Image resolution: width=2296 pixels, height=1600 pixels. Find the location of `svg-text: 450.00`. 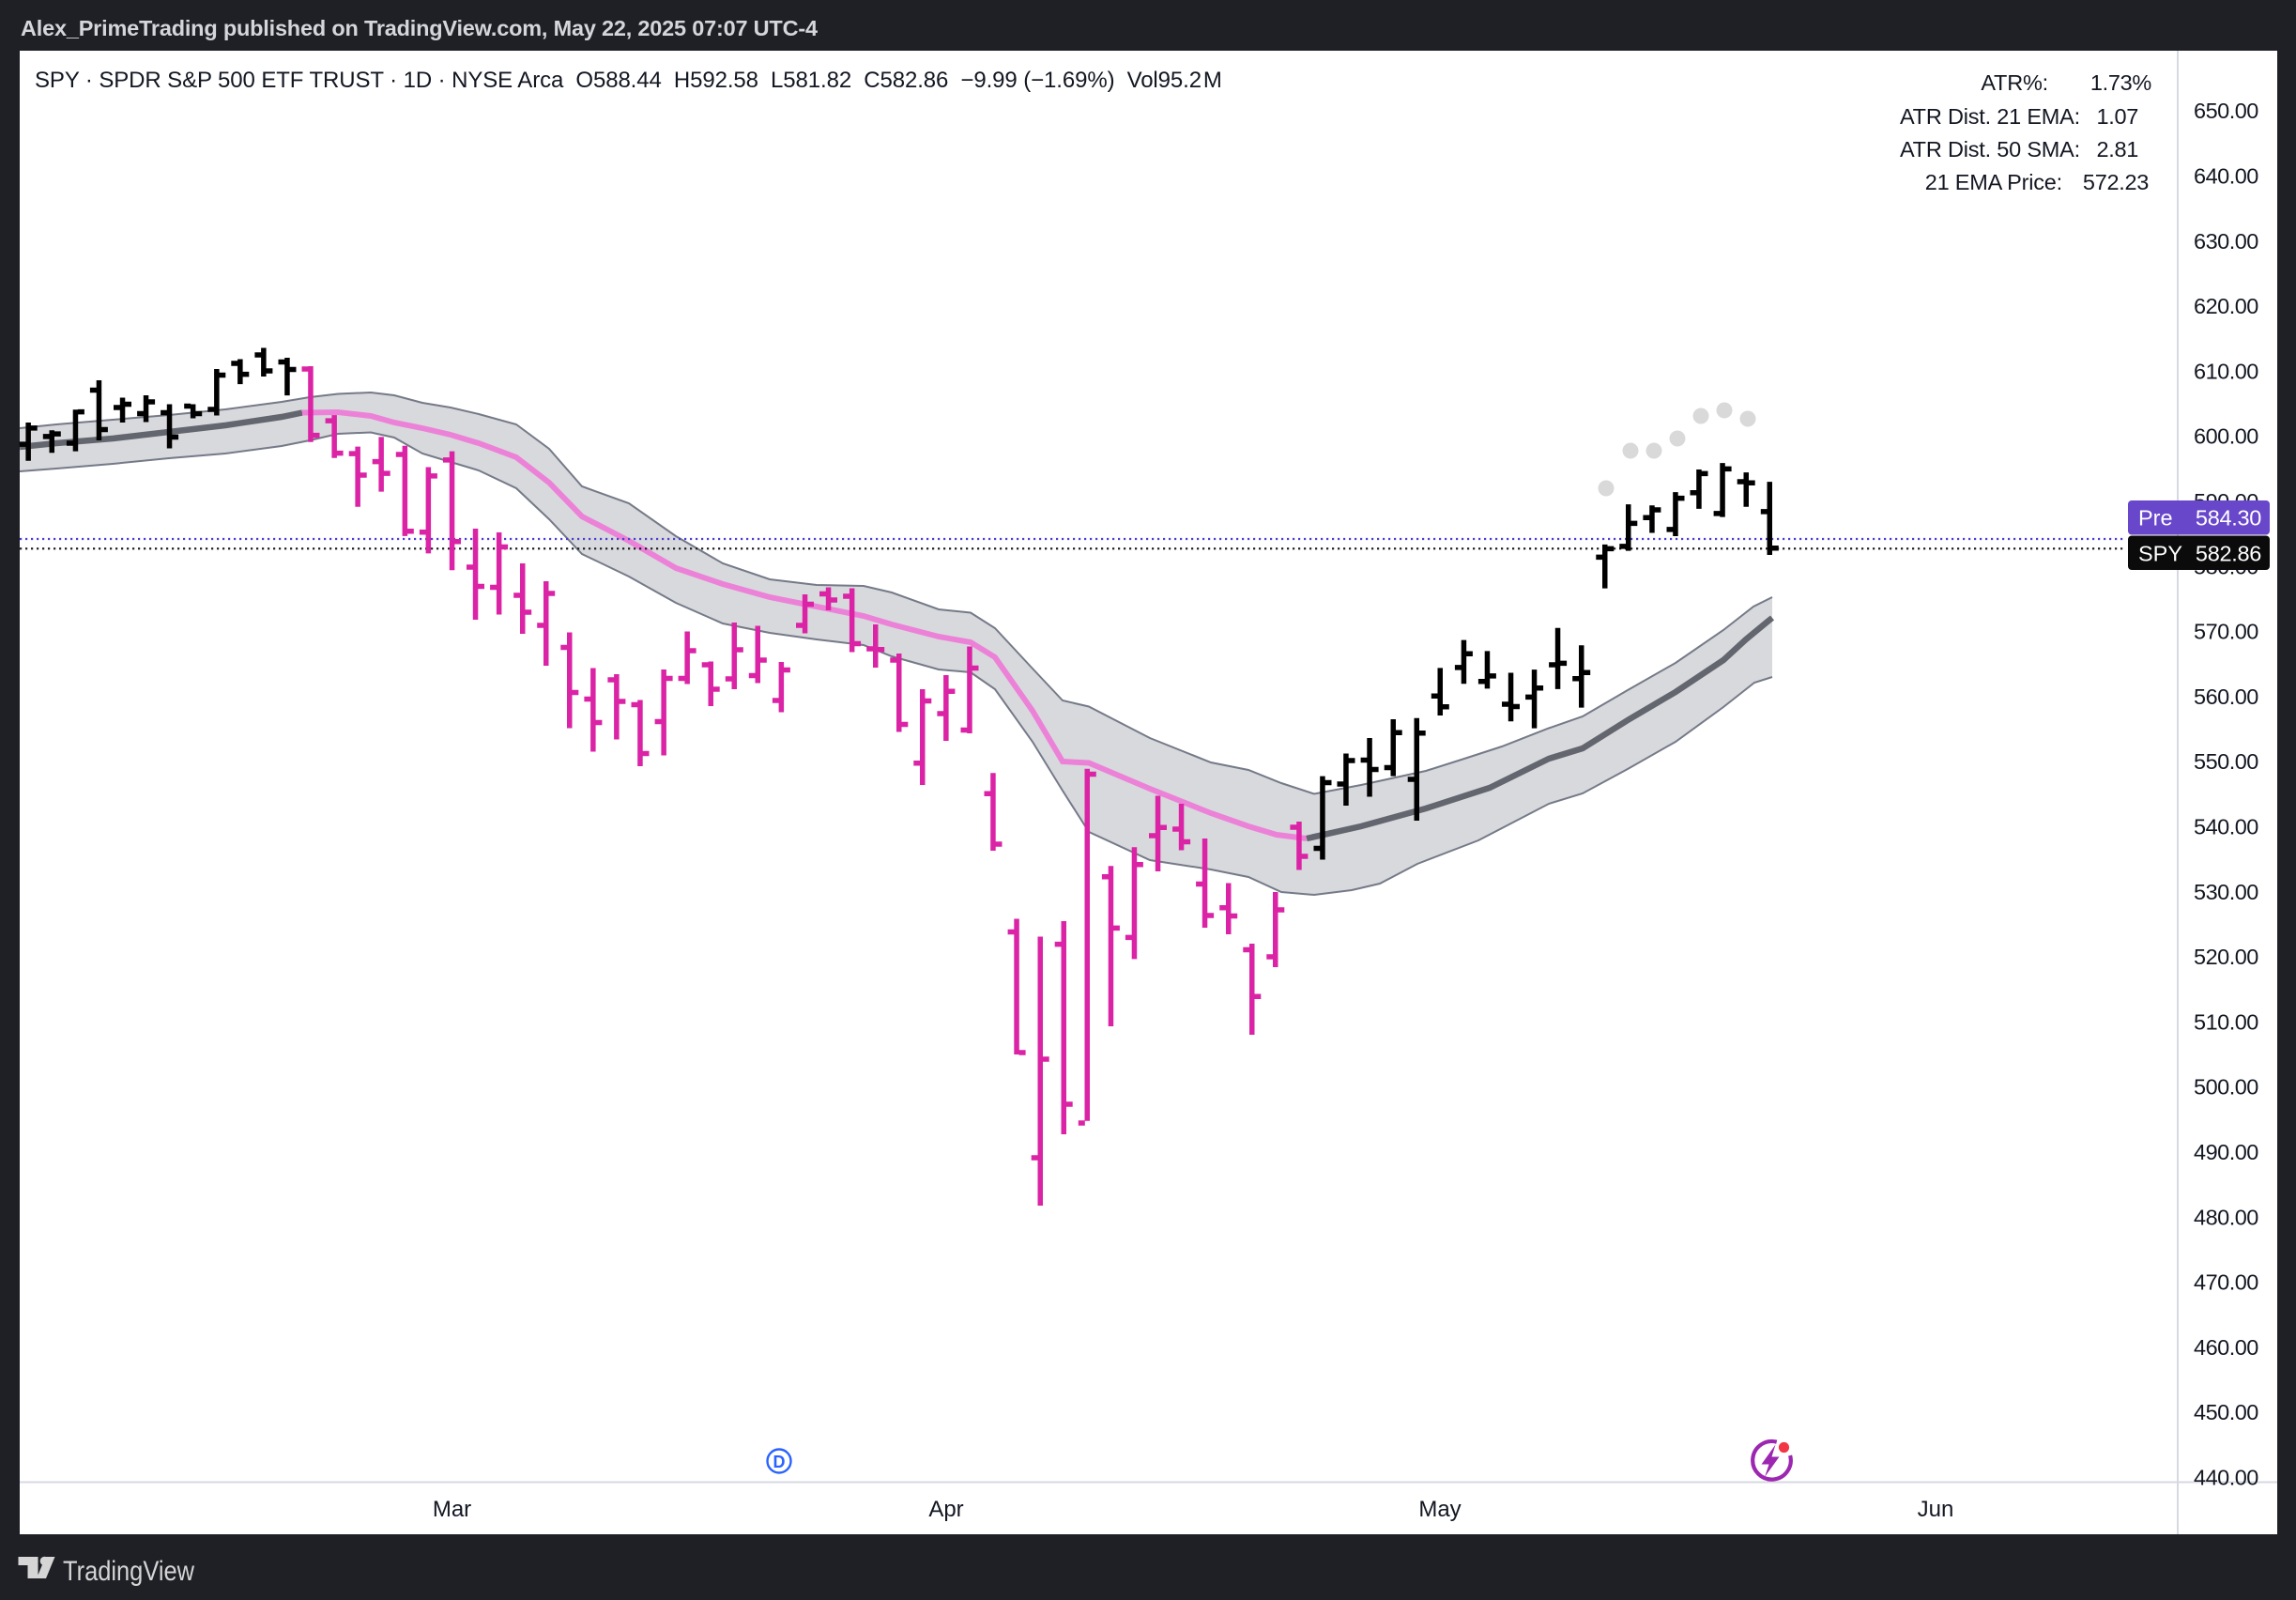

svg-text: 450.00 is located at coordinates (2226, 1412).